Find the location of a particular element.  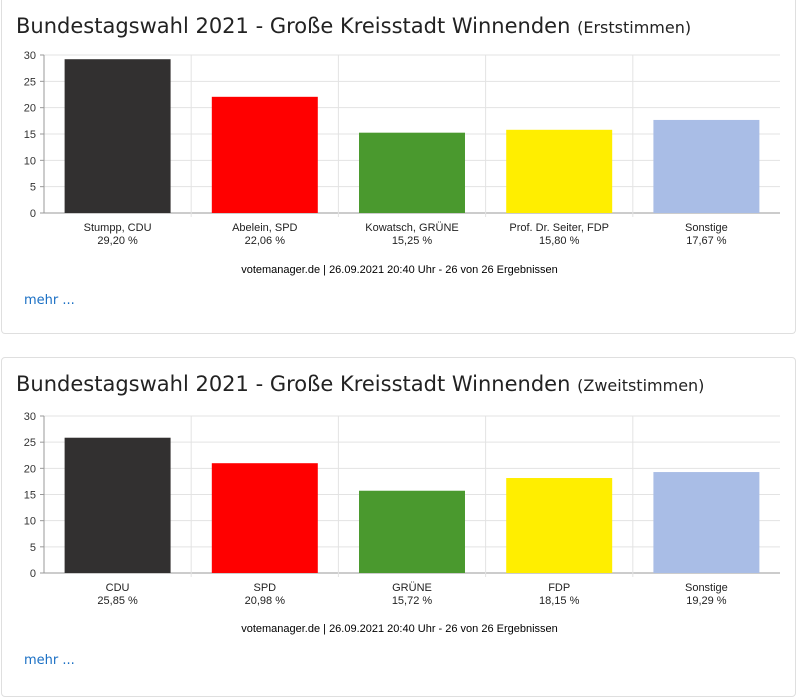

bar-value-label: 15,72 % is located at coordinates (412, 601).